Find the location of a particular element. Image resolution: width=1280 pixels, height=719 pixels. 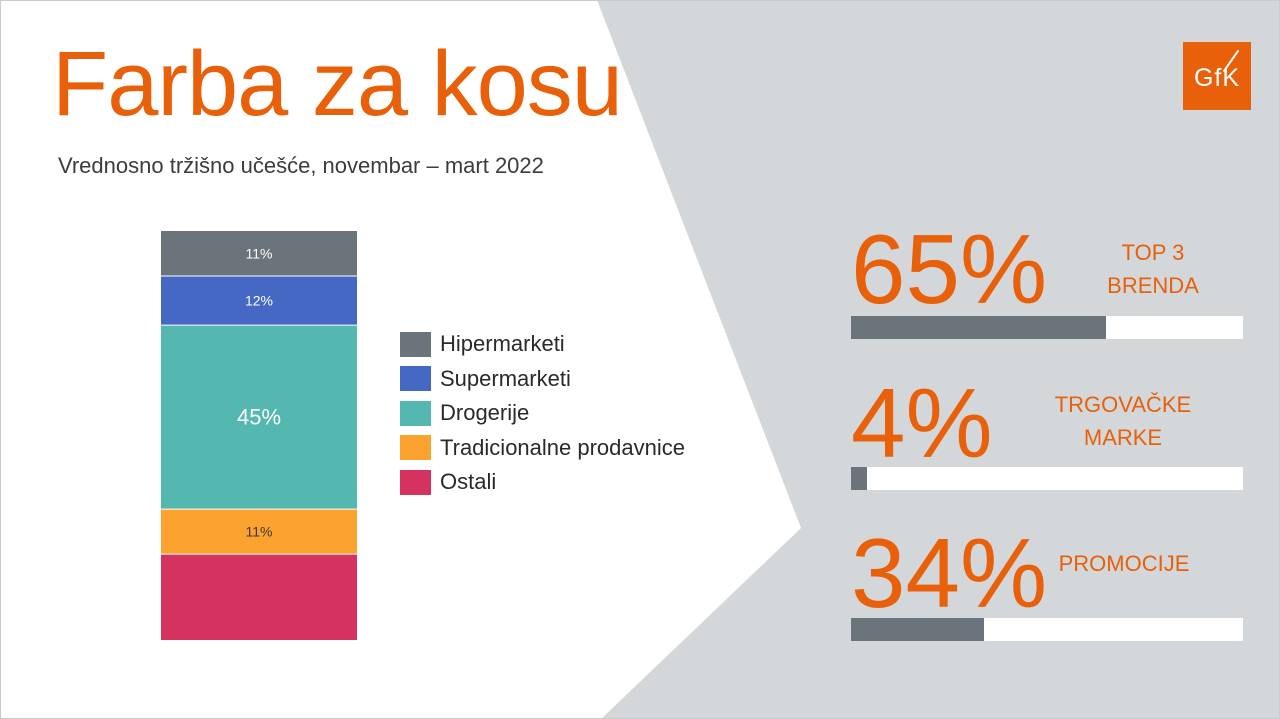

bar-segment-ostali is located at coordinates (259, 597).